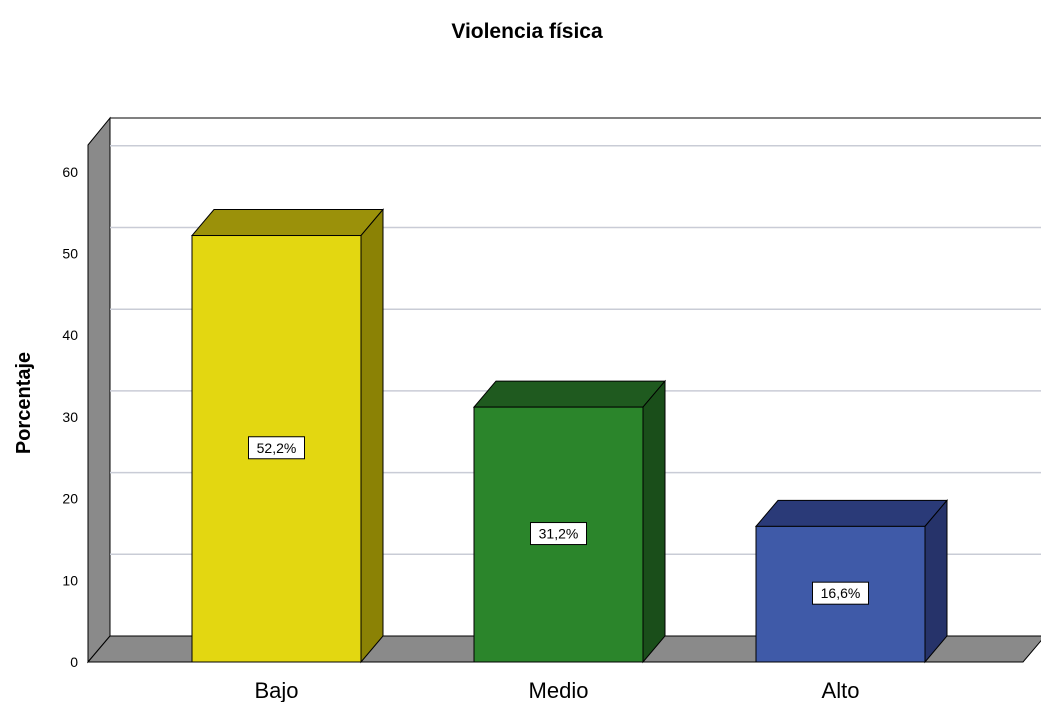 The width and height of the screenshot is (1041, 702). What do you see at coordinates (276, 690) in the screenshot?
I see `x-tick-label: Bajo` at bounding box center [276, 690].